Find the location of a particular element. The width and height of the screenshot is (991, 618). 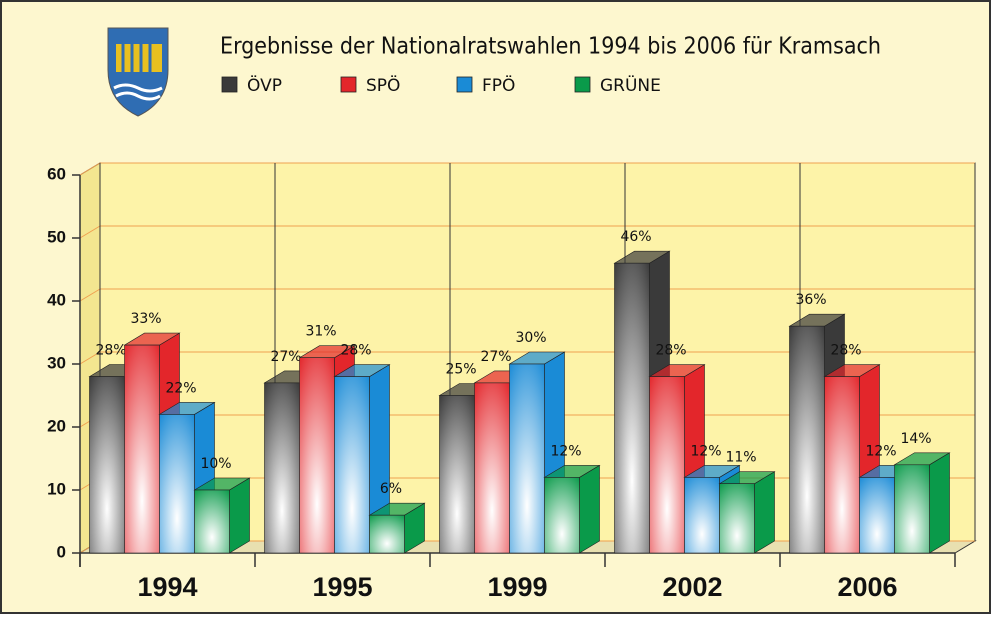

value-label: 31% is located at coordinates (320, 332).